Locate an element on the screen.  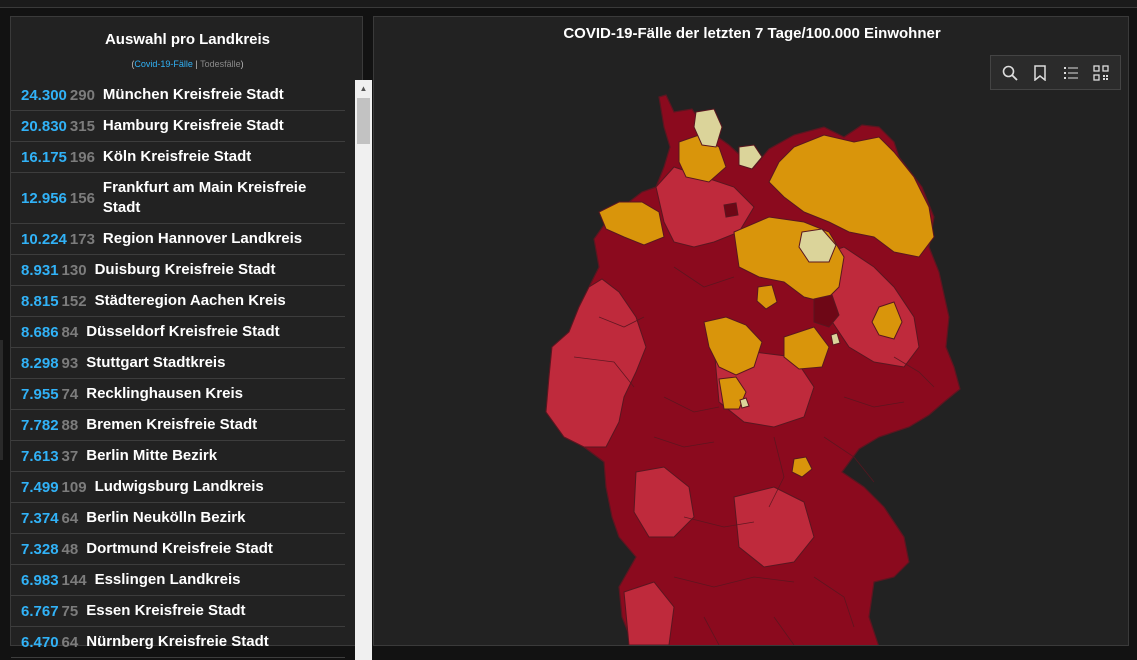
district-name: Ludwigsburg Landkreis is located at coordinates (179, 486).